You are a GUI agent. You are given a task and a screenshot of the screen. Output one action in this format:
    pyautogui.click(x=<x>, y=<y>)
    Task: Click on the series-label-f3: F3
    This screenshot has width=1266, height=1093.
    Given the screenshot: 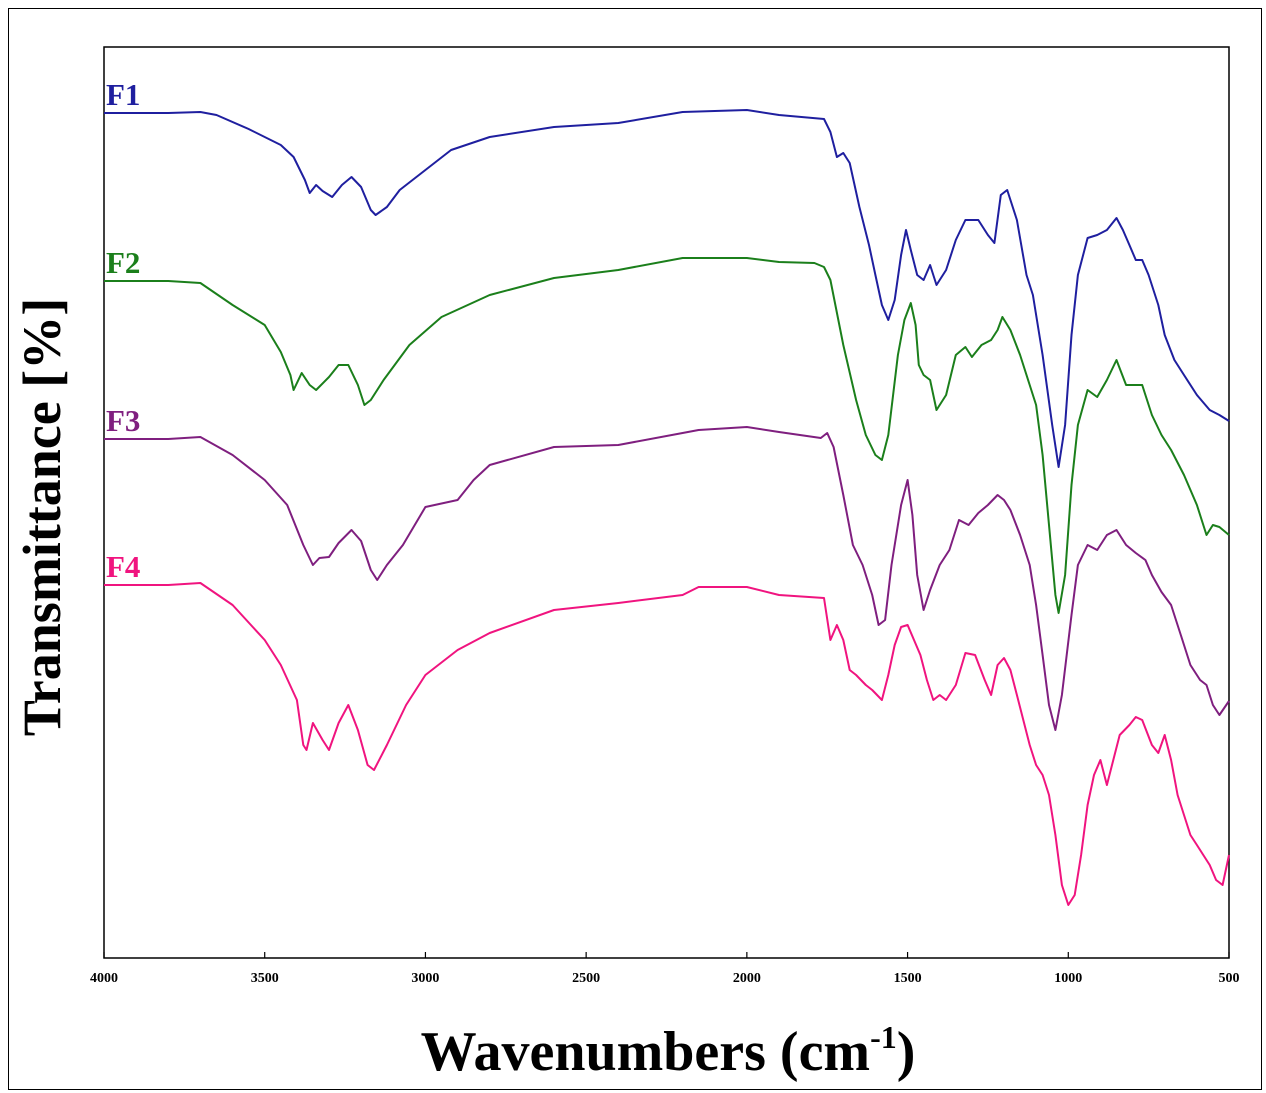 What is the action you would take?
    pyautogui.click(x=123, y=420)
    